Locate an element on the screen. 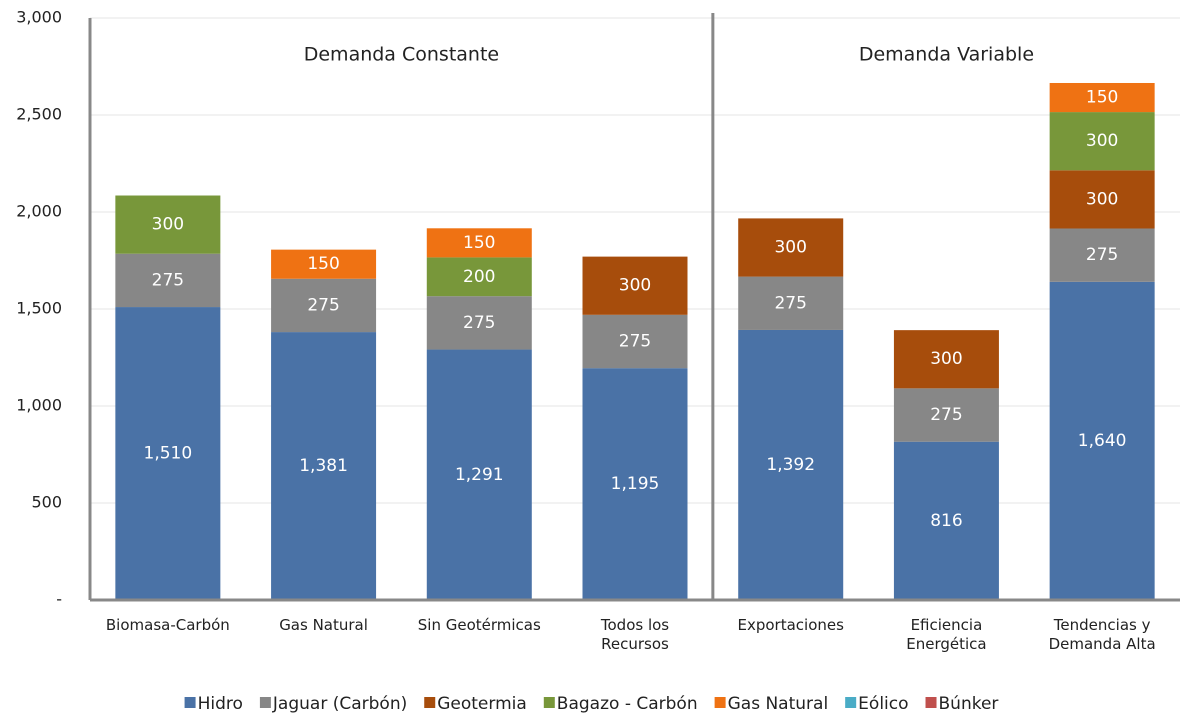 The height and width of the screenshot is (715, 1184). y-tick-label: 2,000 is located at coordinates (39, 211).